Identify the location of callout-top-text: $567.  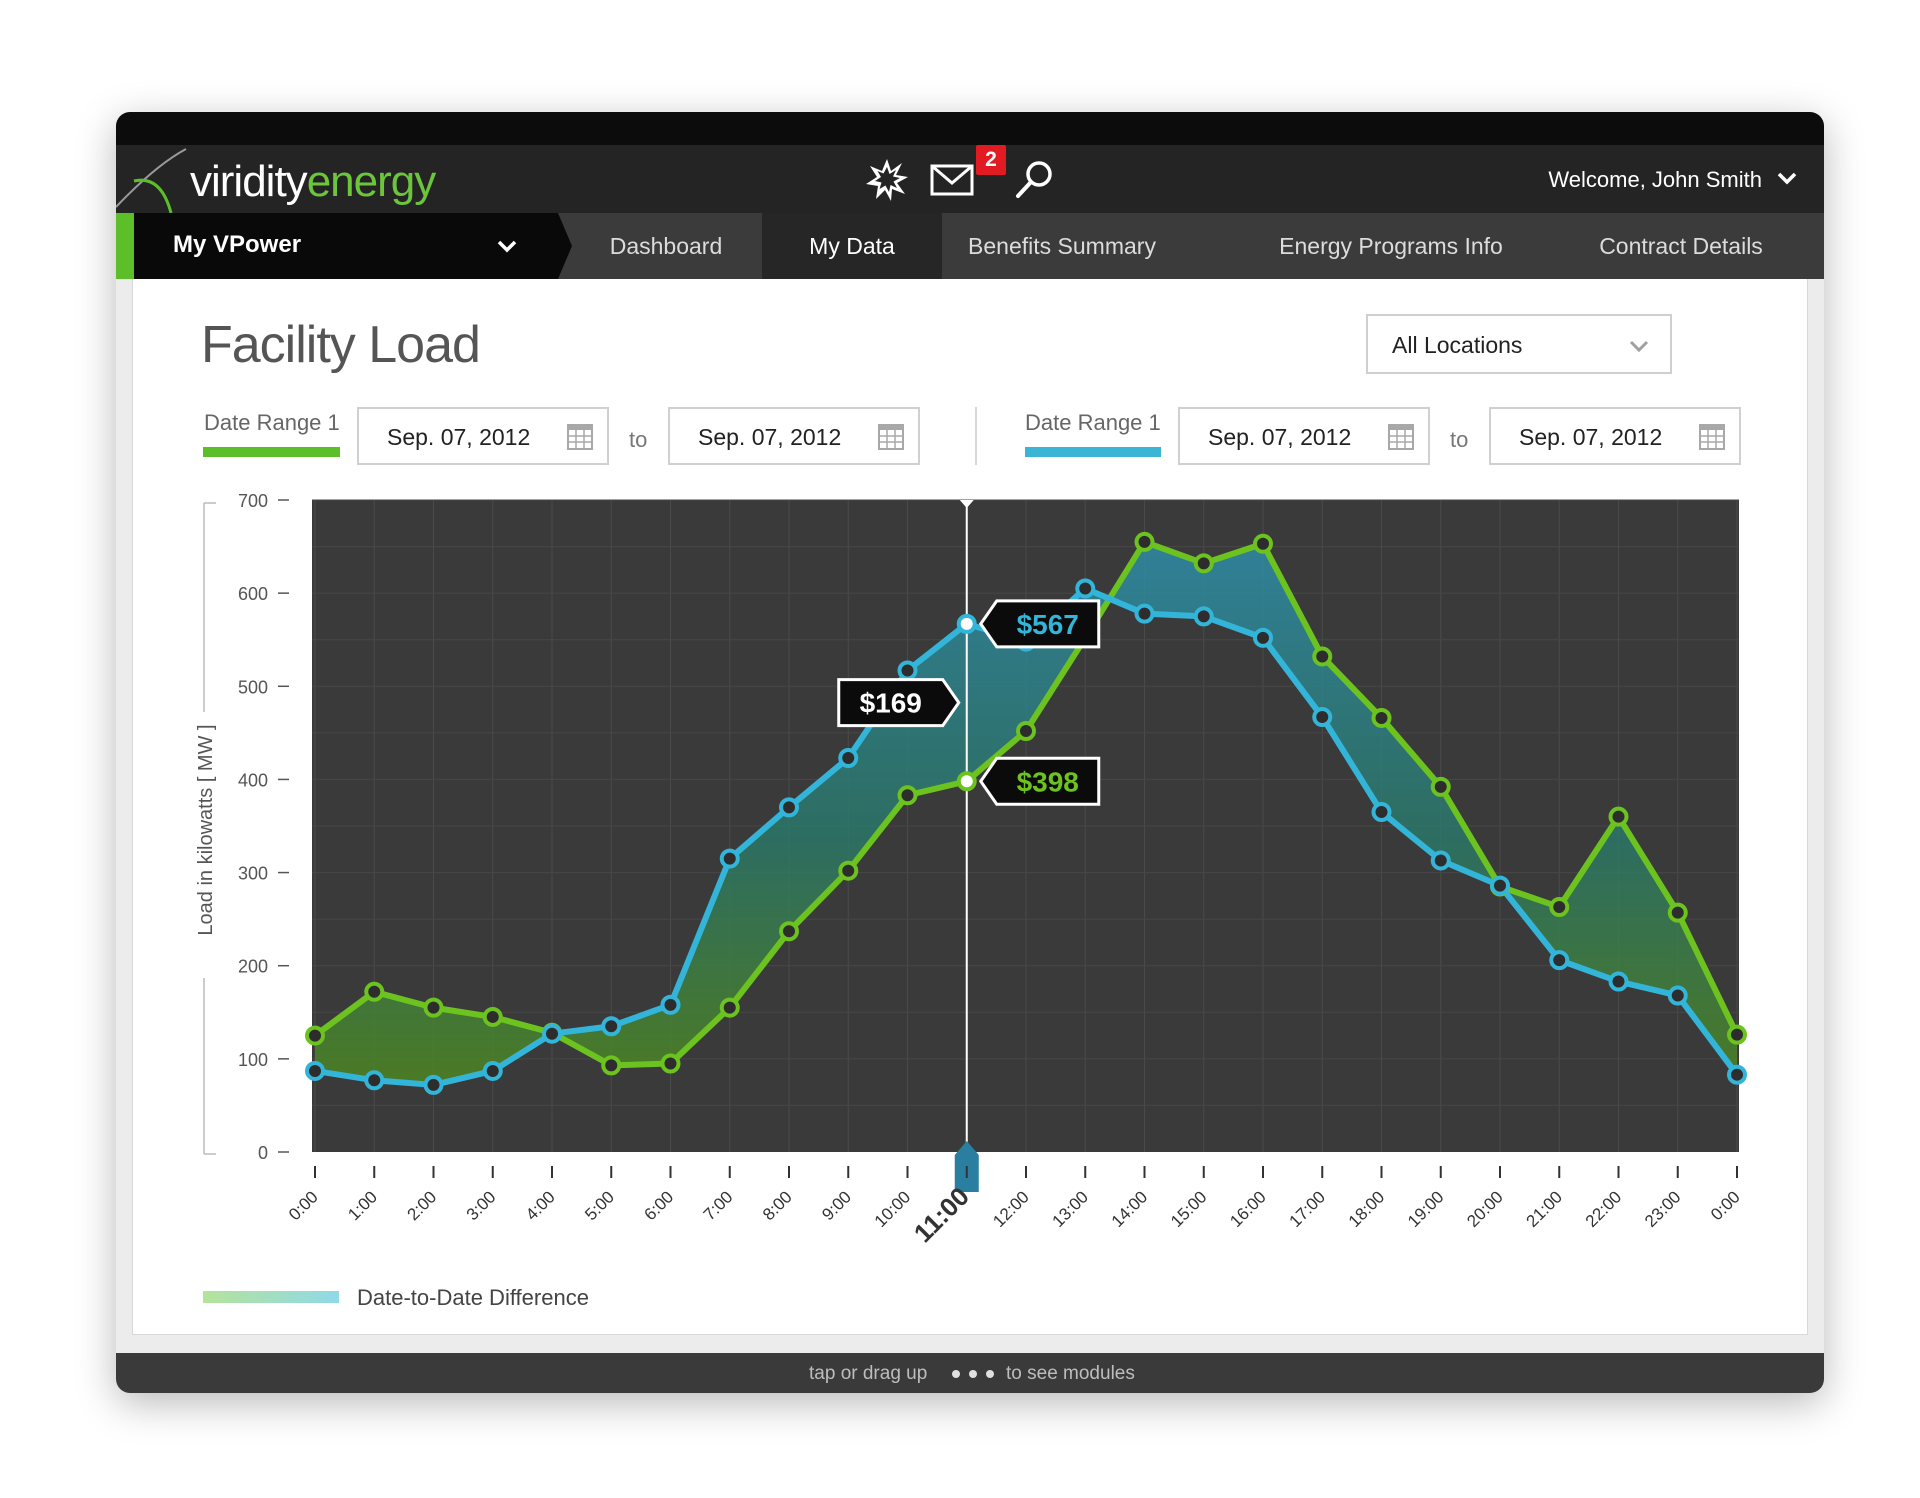
(1048, 624).